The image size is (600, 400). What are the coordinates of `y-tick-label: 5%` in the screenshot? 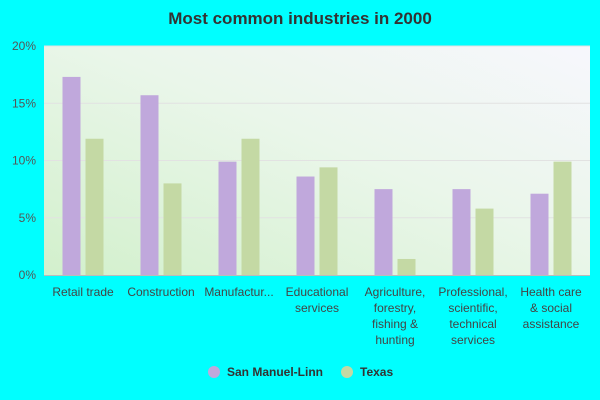 It's located at (28, 218).